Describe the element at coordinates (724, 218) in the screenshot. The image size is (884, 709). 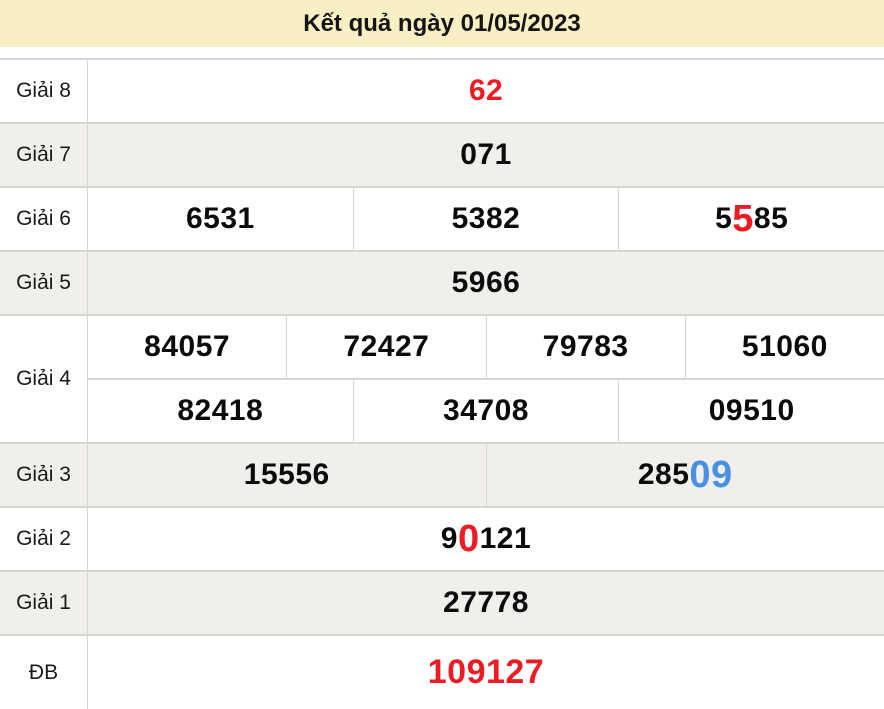
I see `prize-digit: 5` at that location.